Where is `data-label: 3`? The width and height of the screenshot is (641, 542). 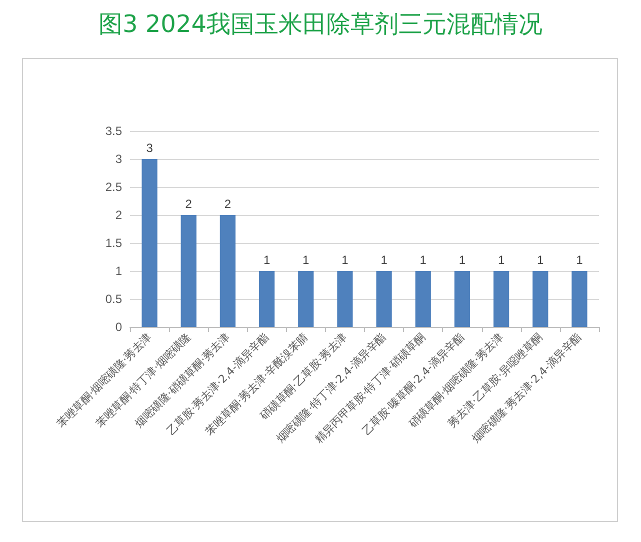 data-label: 3 is located at coordinates (150, 148).